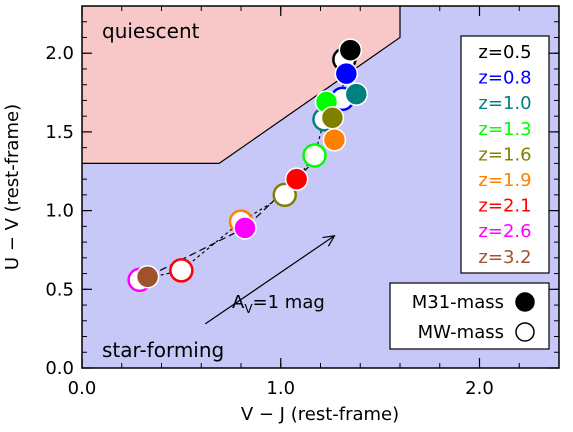  Describe the element at coordinates (356, 94) in the screenshot. I see `marker-m31-mass-z-1.0` at that location.